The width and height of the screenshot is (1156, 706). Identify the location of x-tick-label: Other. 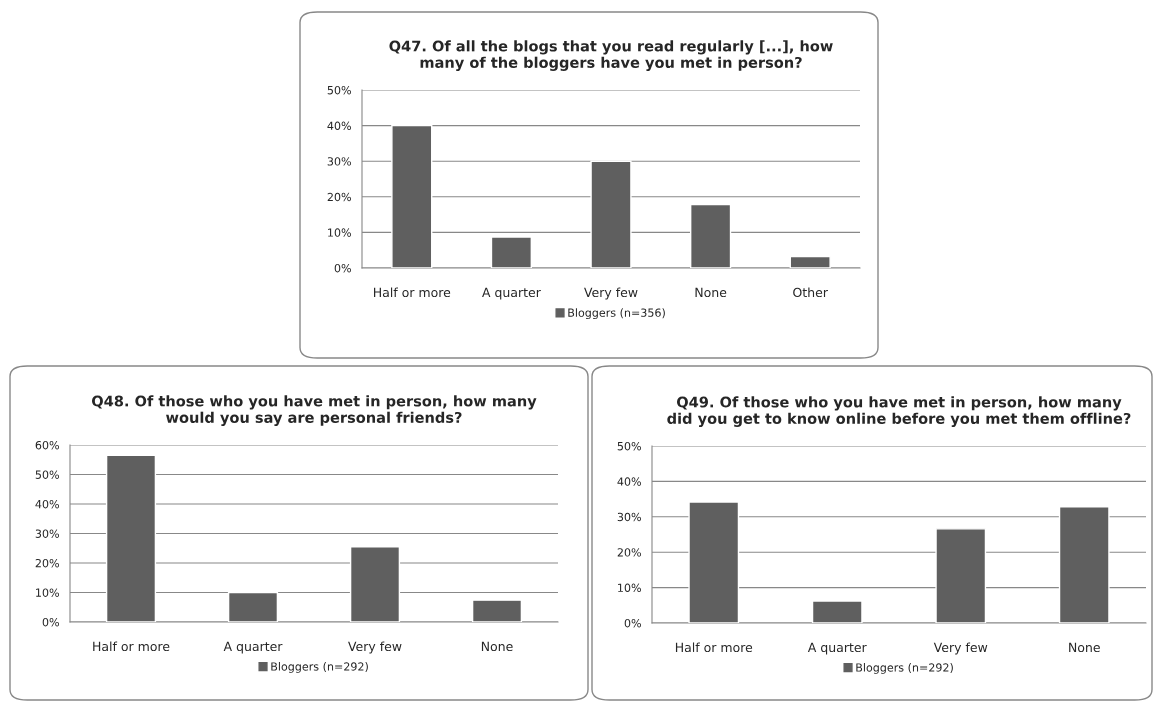
(810, 292).